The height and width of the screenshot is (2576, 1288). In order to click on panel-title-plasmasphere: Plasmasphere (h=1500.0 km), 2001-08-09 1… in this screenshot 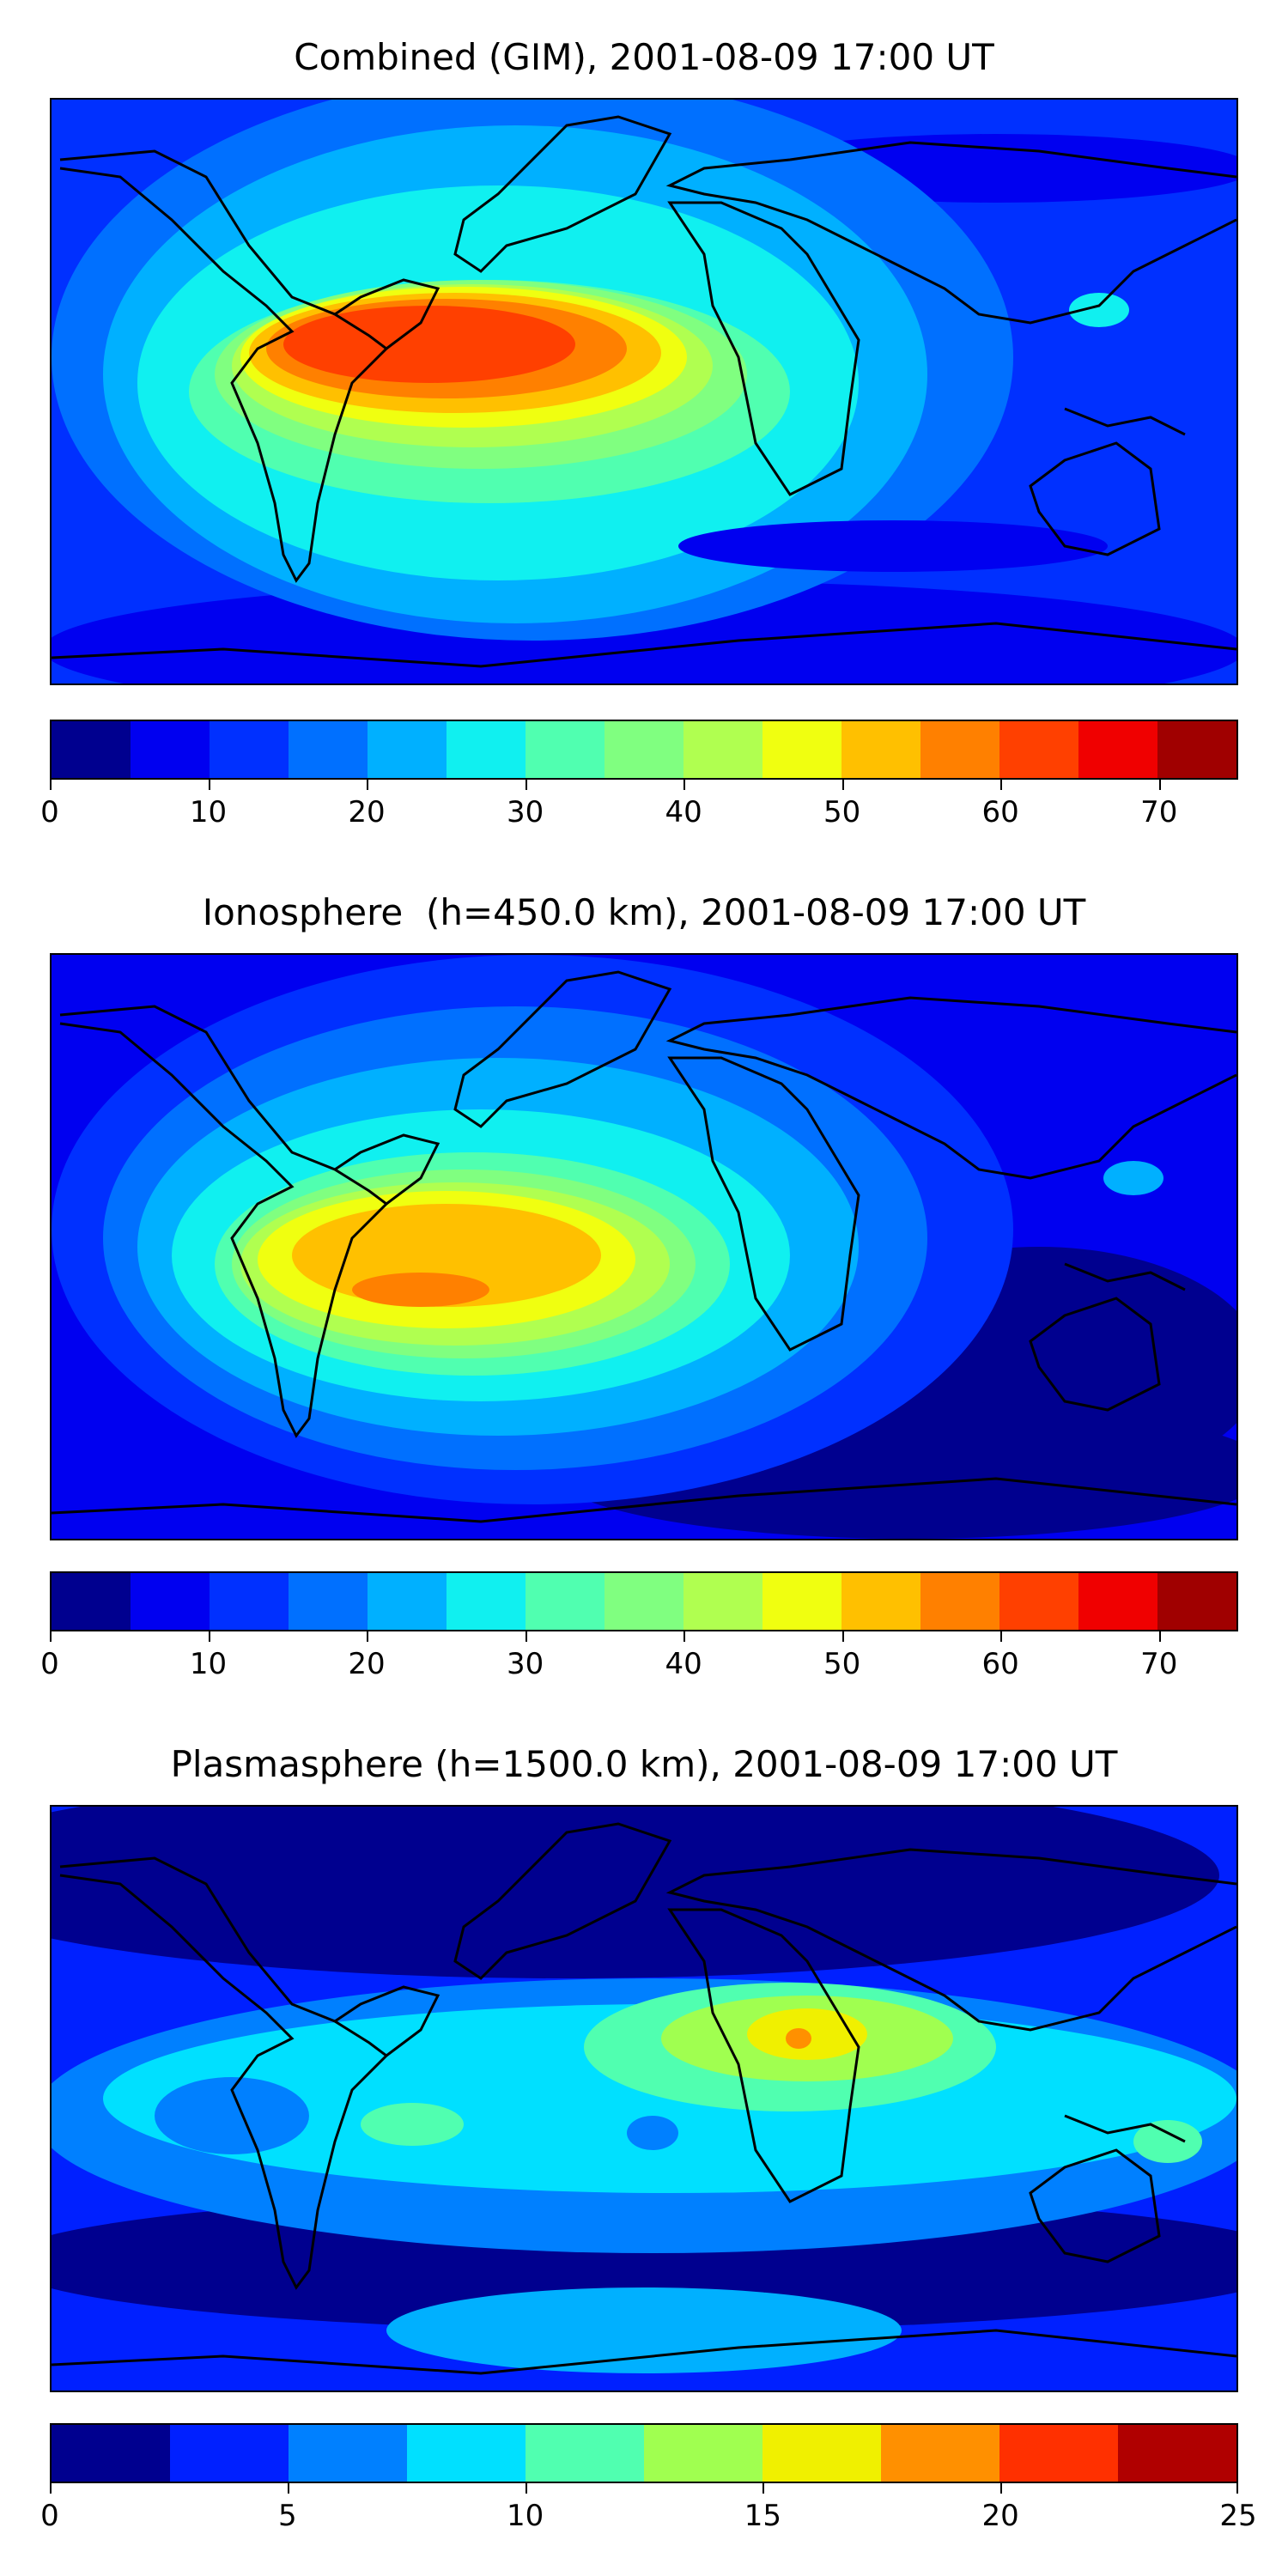, I will do `click(644, 1764)`.